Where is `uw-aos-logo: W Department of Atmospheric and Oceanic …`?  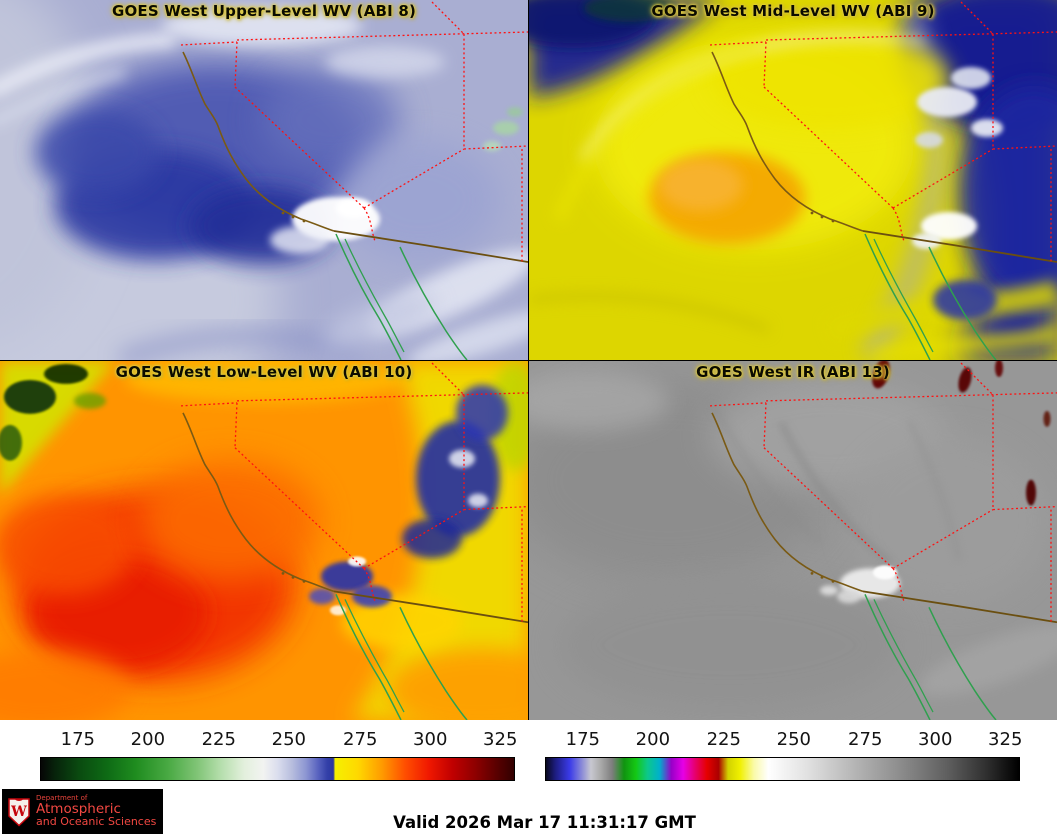 uw-aos-logo: W Department of Atmospheric and Oceanic … is located at coordinates (82, 811).